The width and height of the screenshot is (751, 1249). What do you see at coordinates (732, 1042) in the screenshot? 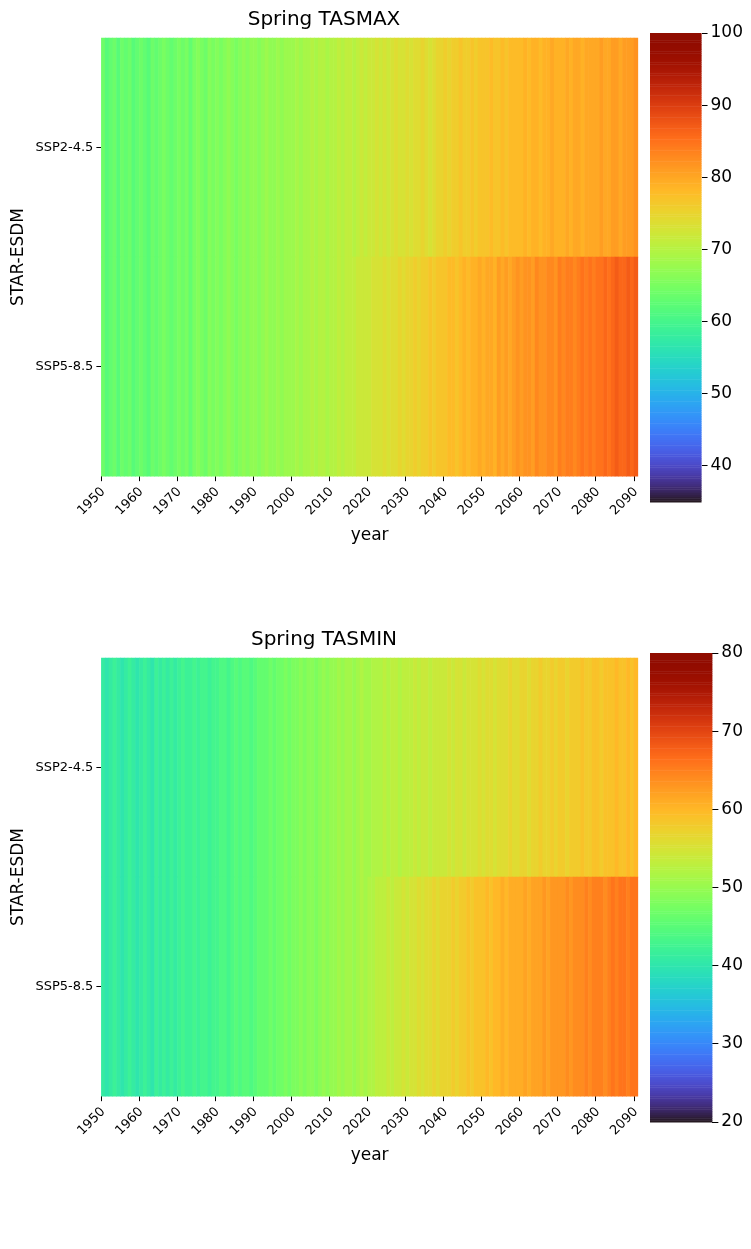
I see `color-bar-label: 30` at bounding box center [732, 1042].